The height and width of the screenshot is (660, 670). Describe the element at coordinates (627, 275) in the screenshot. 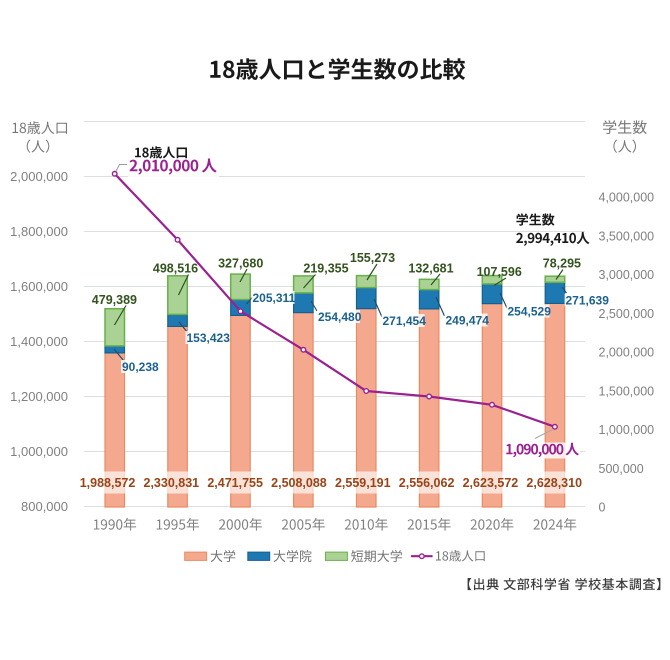

I see `svg-text: 3,000,000` at that location.